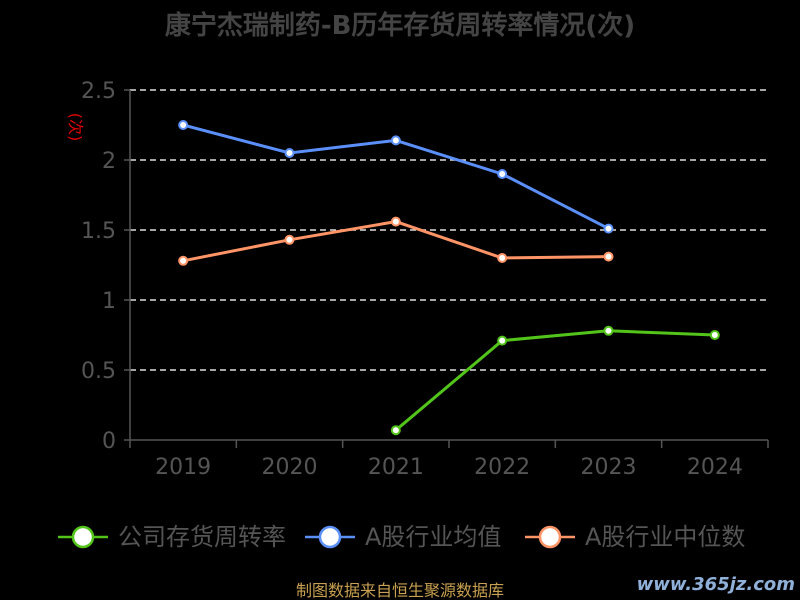  I want to click on watermark: www.365jz.com, so click(716, 584).